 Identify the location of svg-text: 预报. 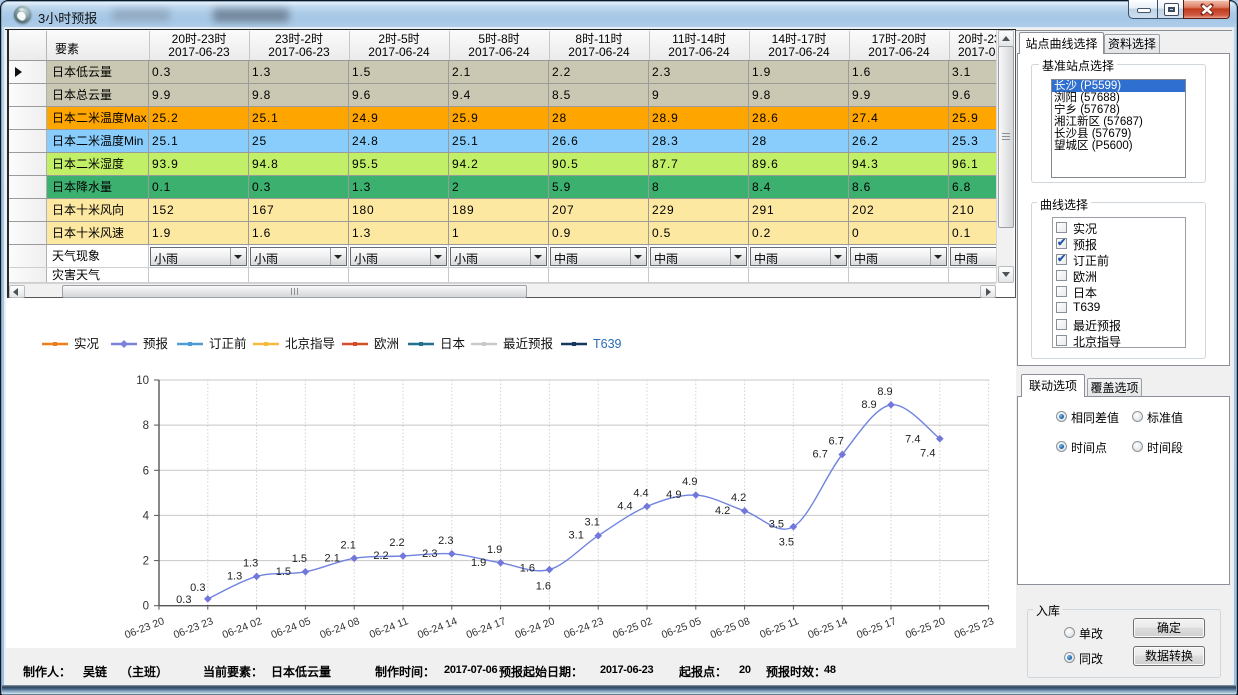
(156, 343).